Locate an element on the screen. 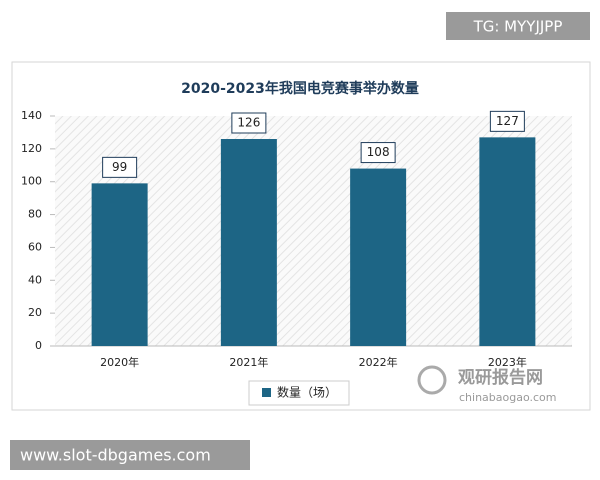 This screenshot has width=600, height=480. logo-cn: 观研报告网 is located at coordinates (500, 377).